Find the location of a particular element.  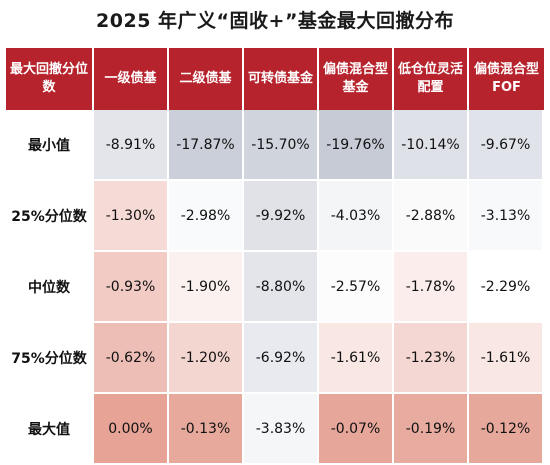

row-label: 最大值 is located at coordinates (50, 429).